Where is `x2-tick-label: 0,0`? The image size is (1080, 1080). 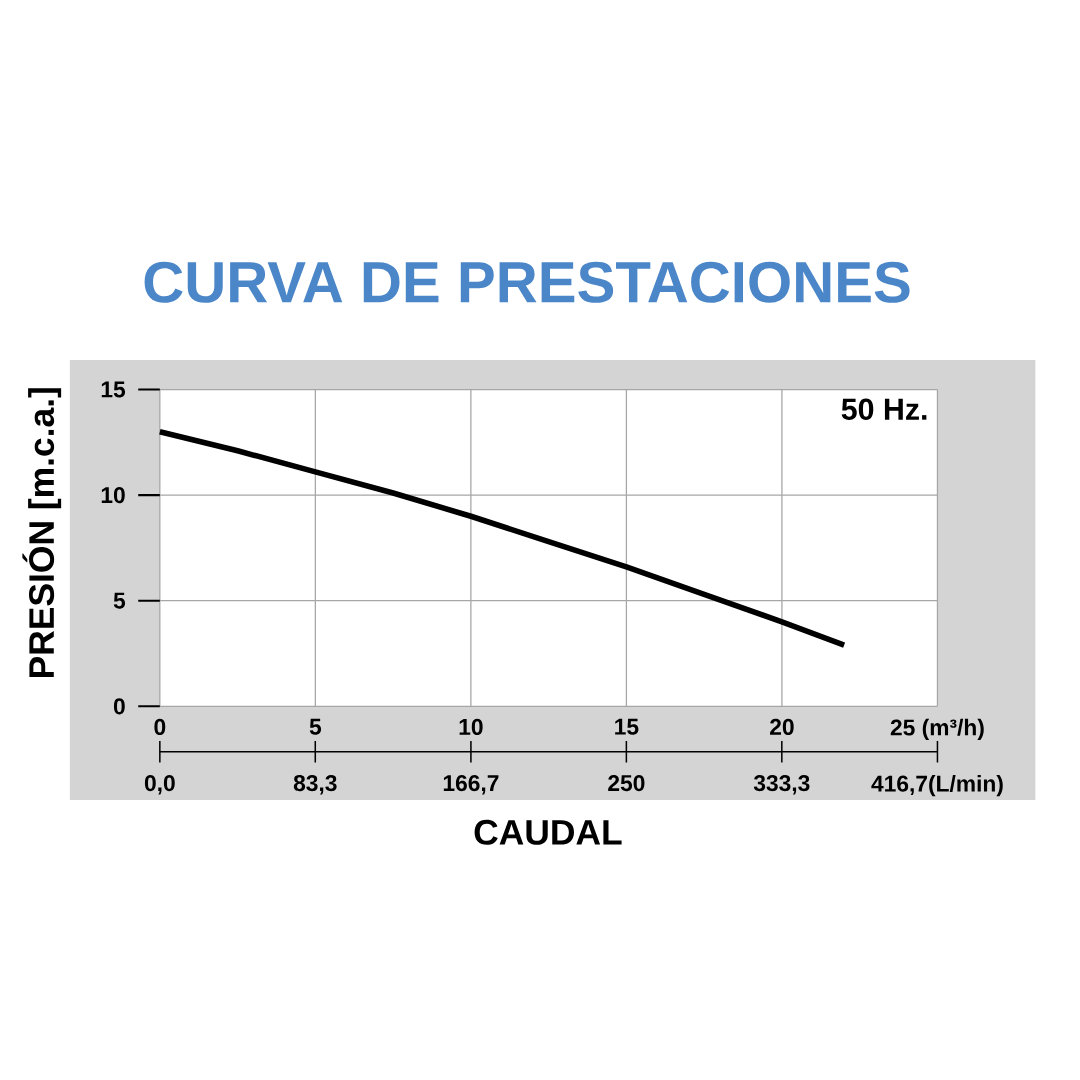 x2-tick-label: 0,0 is located at coordinates (159, 785).